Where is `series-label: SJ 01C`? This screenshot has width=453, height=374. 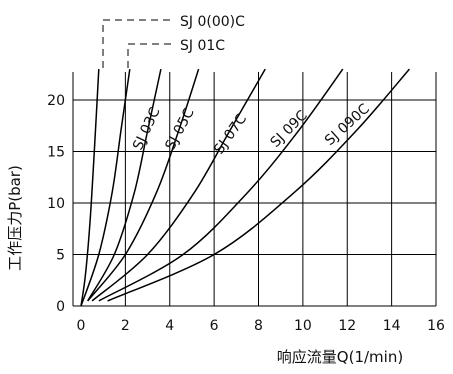
series-label: SJ 01C is located at coordinates (202, 46).